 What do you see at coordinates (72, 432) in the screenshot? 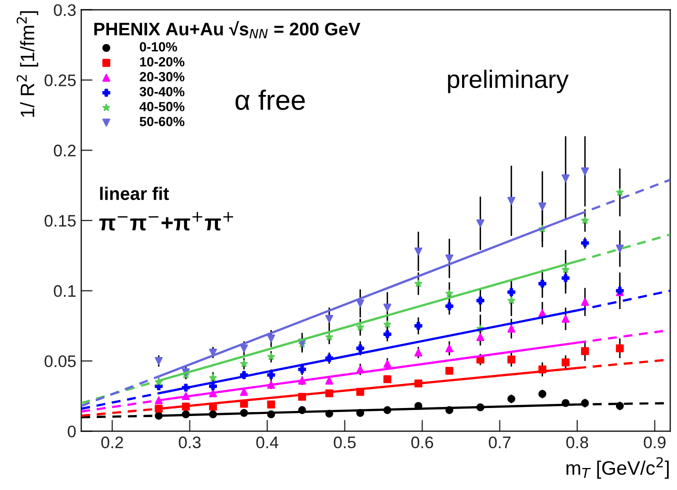
I see `y-tick-label: 0` at bounding box center [72, 432].